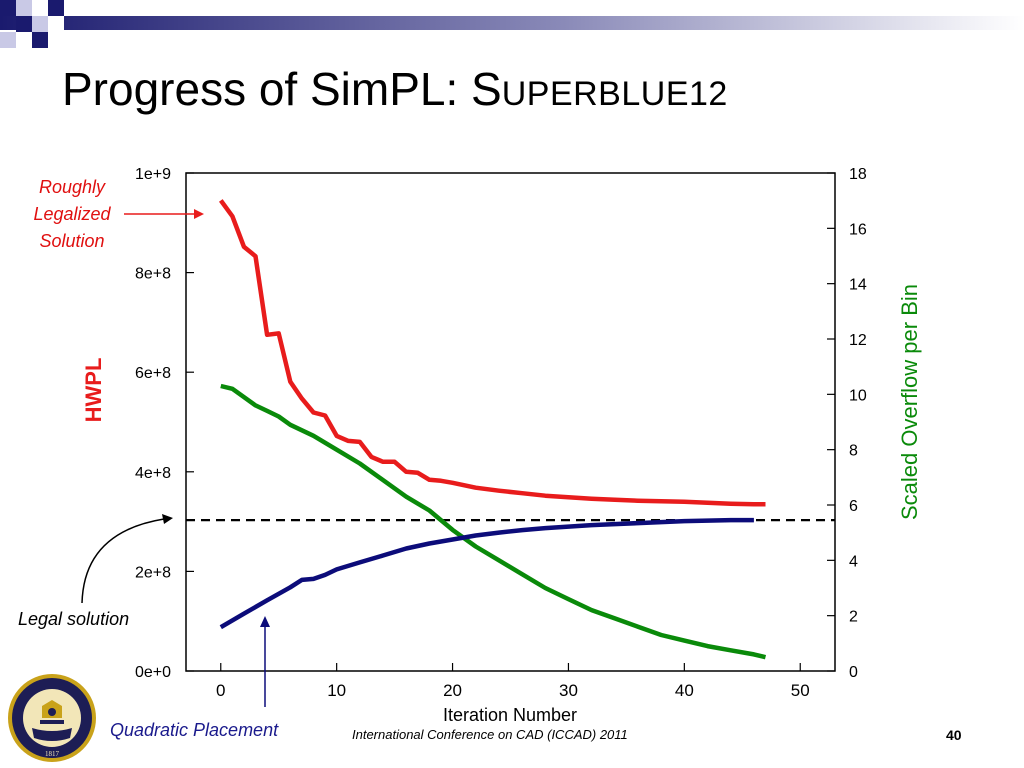 The height and width of the screenshot is (768, 1024). Describe the element at coordinates (858, 229) in the screenshot. I see `y-right-tick-label: 16` at that location.